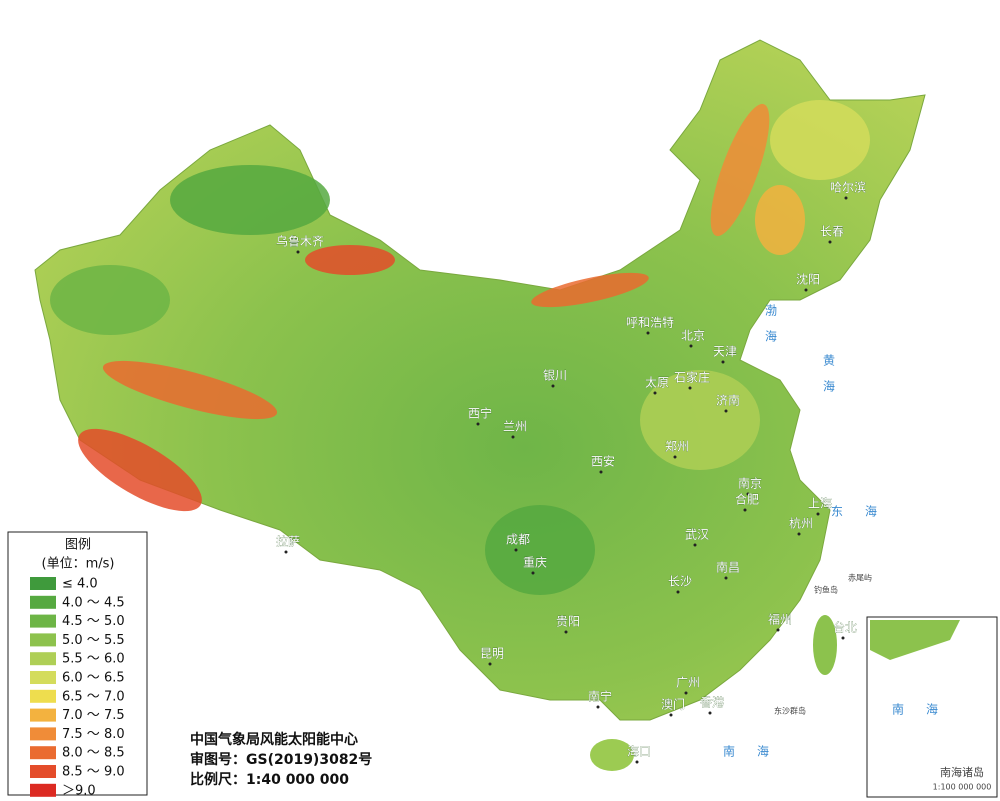 This screenshot has width=1000, height=801. I want to click on island-label: 东沙群岛, so click(790, 711).